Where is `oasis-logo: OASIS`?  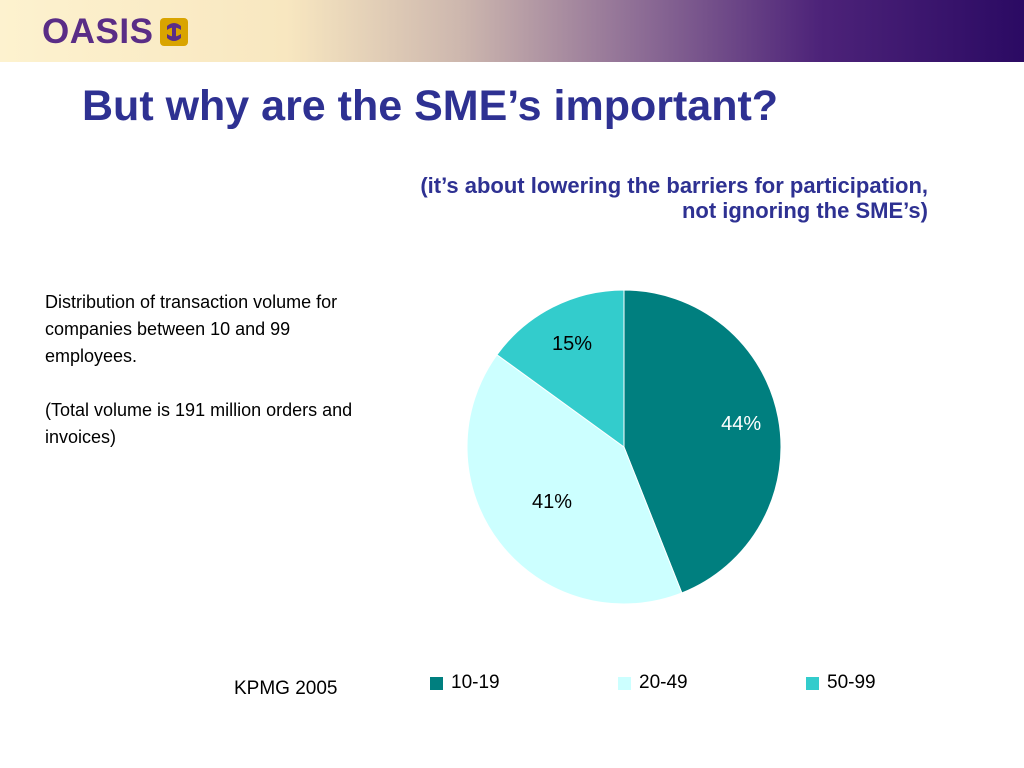 oasis-logo: OASIS is located at coordinates (115, 32).